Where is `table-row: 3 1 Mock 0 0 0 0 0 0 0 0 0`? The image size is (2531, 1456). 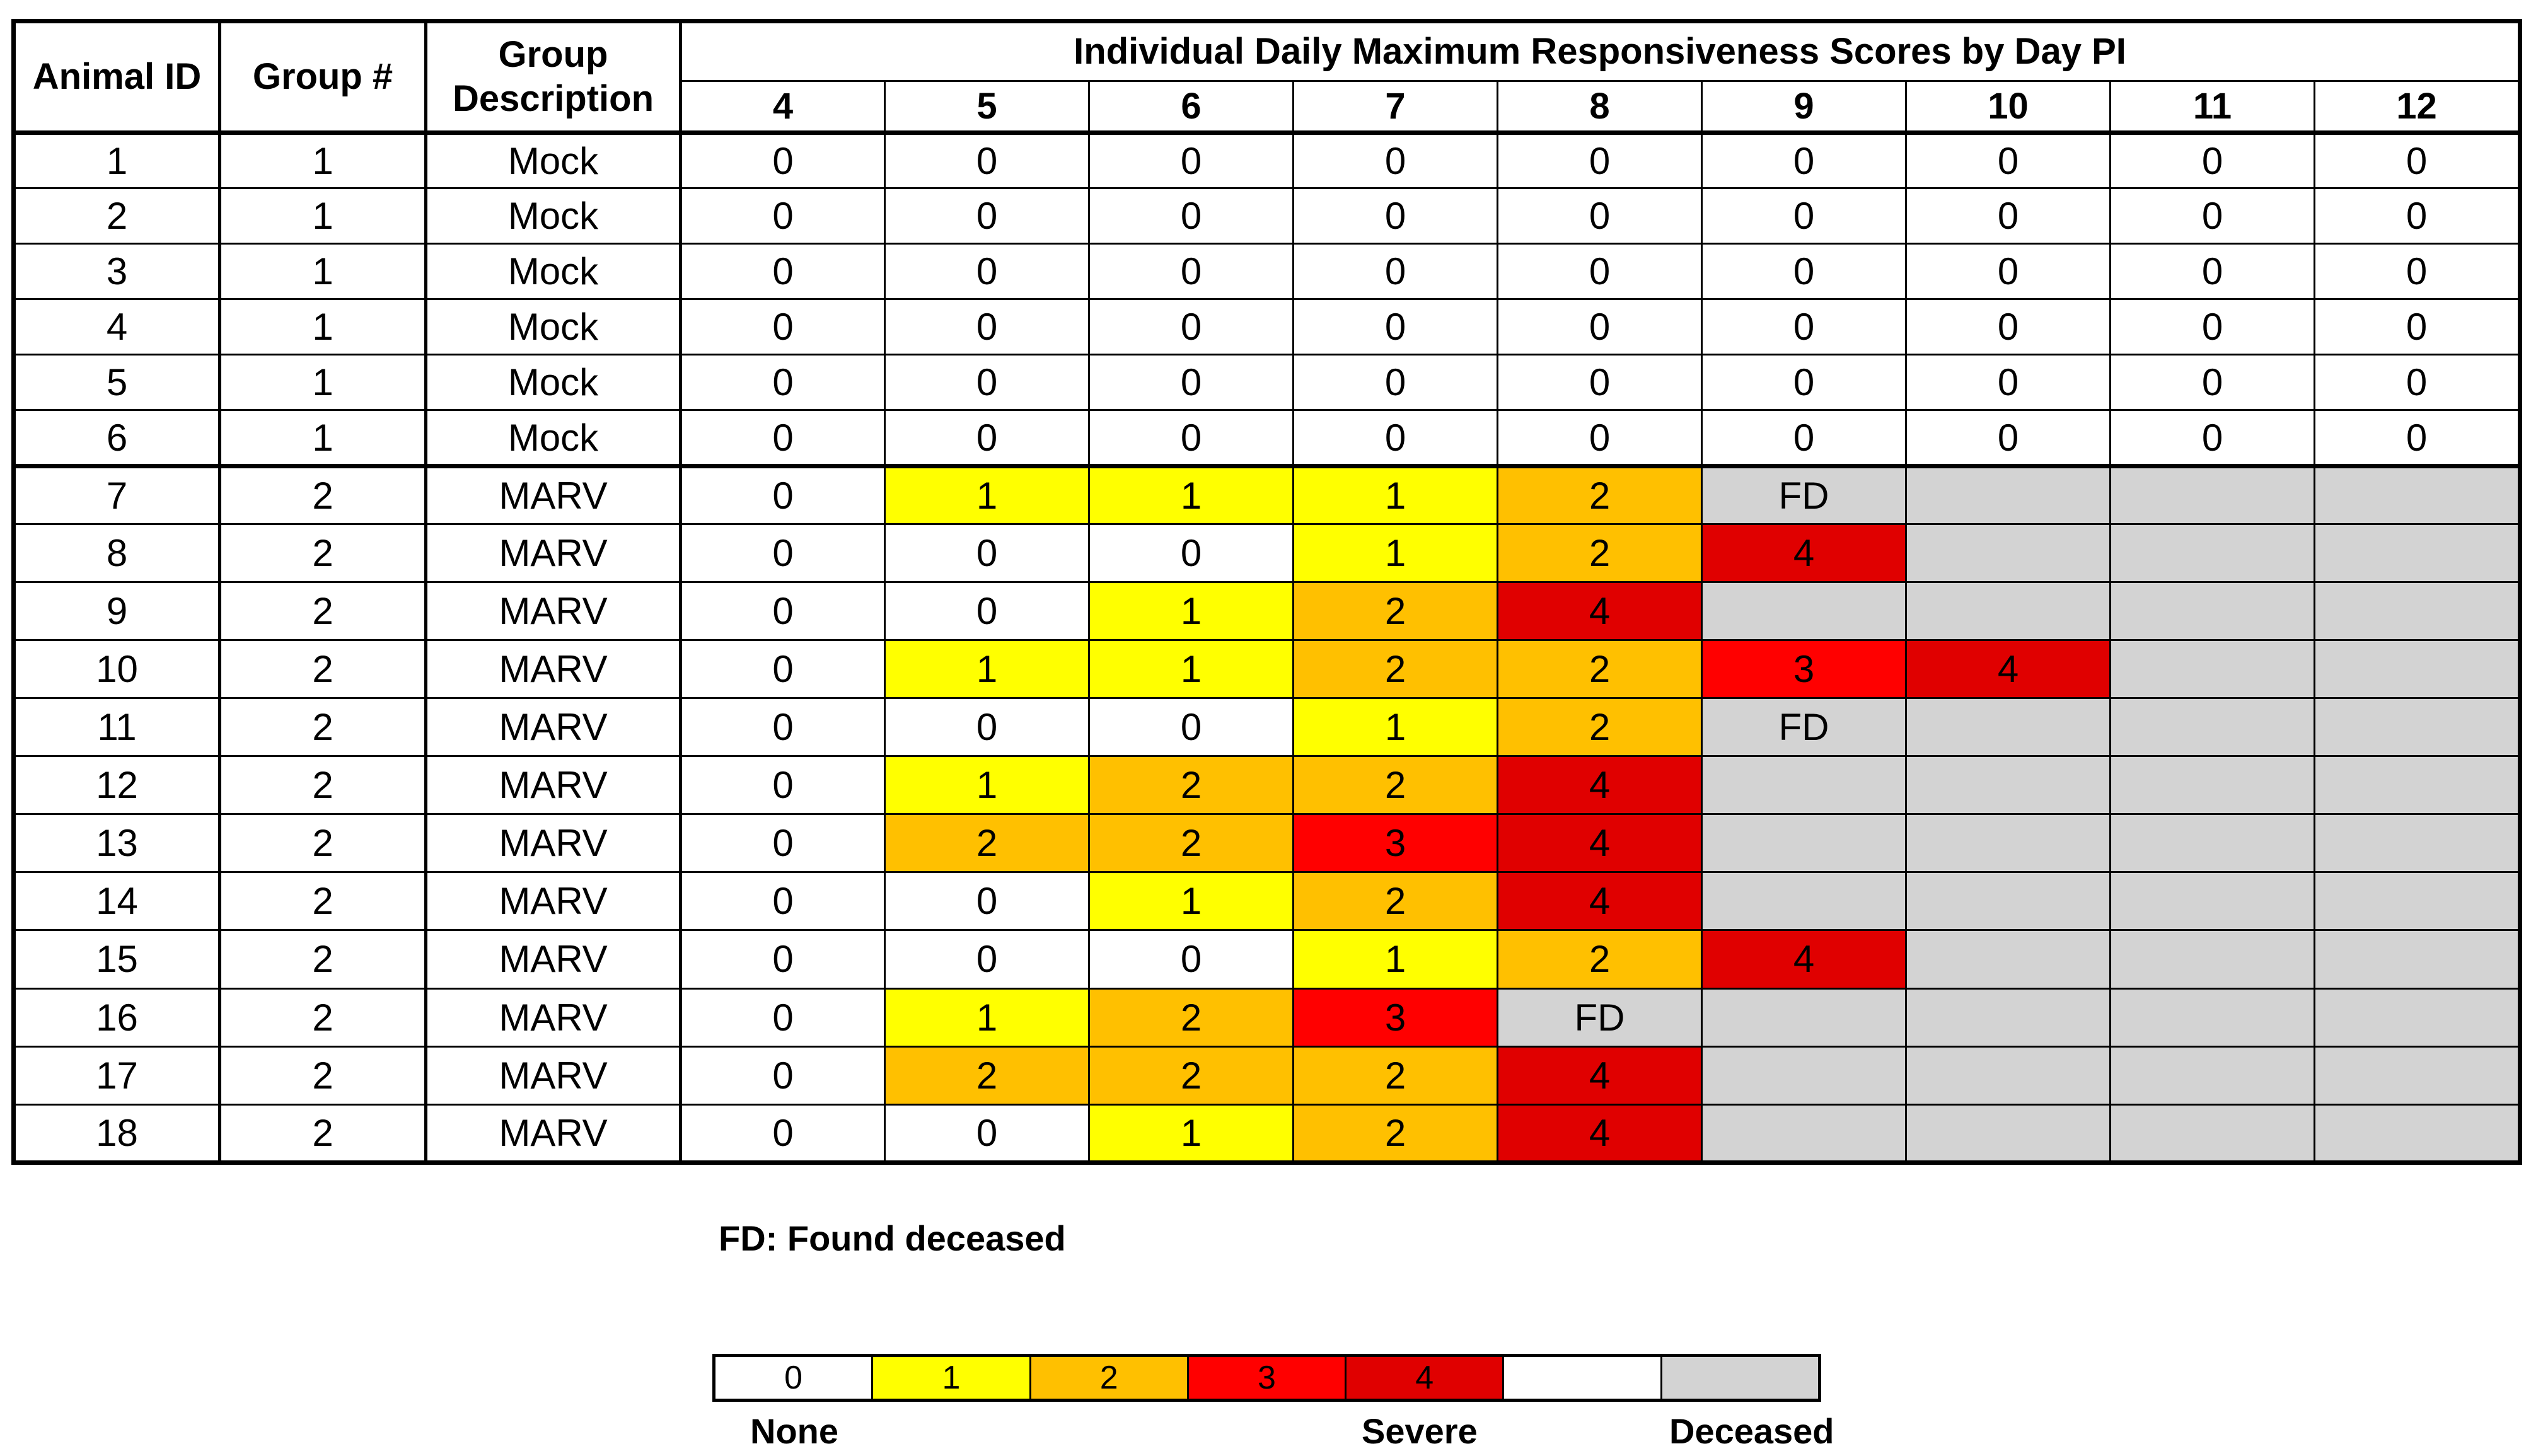
table-row: 3 1 Mock 0 0 0 0 0 0 0 0 0 is located at coordinates (1268, 272).